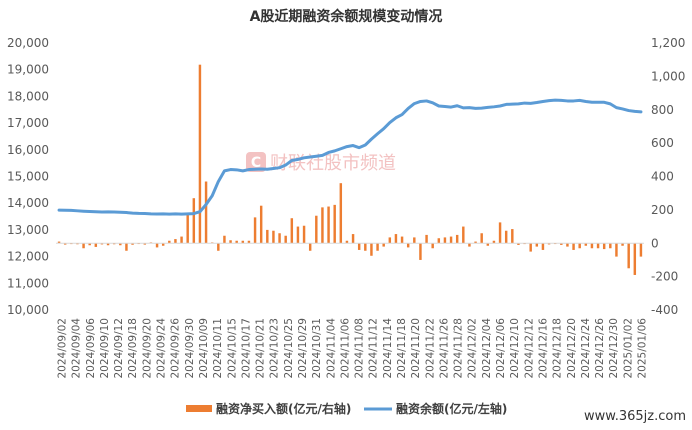  What do you see at coordinates (529, 348) in the screenshot?
I see `x-axis-tick-label: 2024/12/12` at bounding box center [529, 348].